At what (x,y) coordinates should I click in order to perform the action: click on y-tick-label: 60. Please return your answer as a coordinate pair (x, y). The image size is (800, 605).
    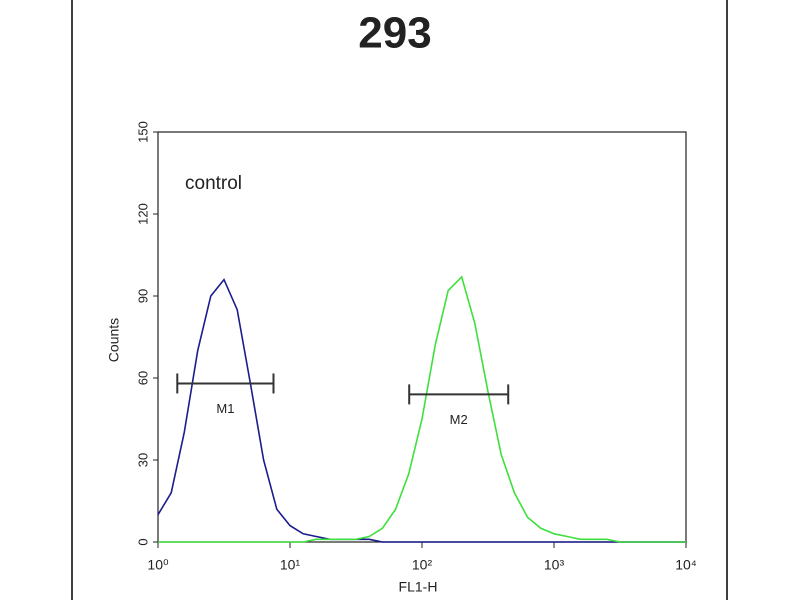
    Looking at the image, I should click on (142, 378).